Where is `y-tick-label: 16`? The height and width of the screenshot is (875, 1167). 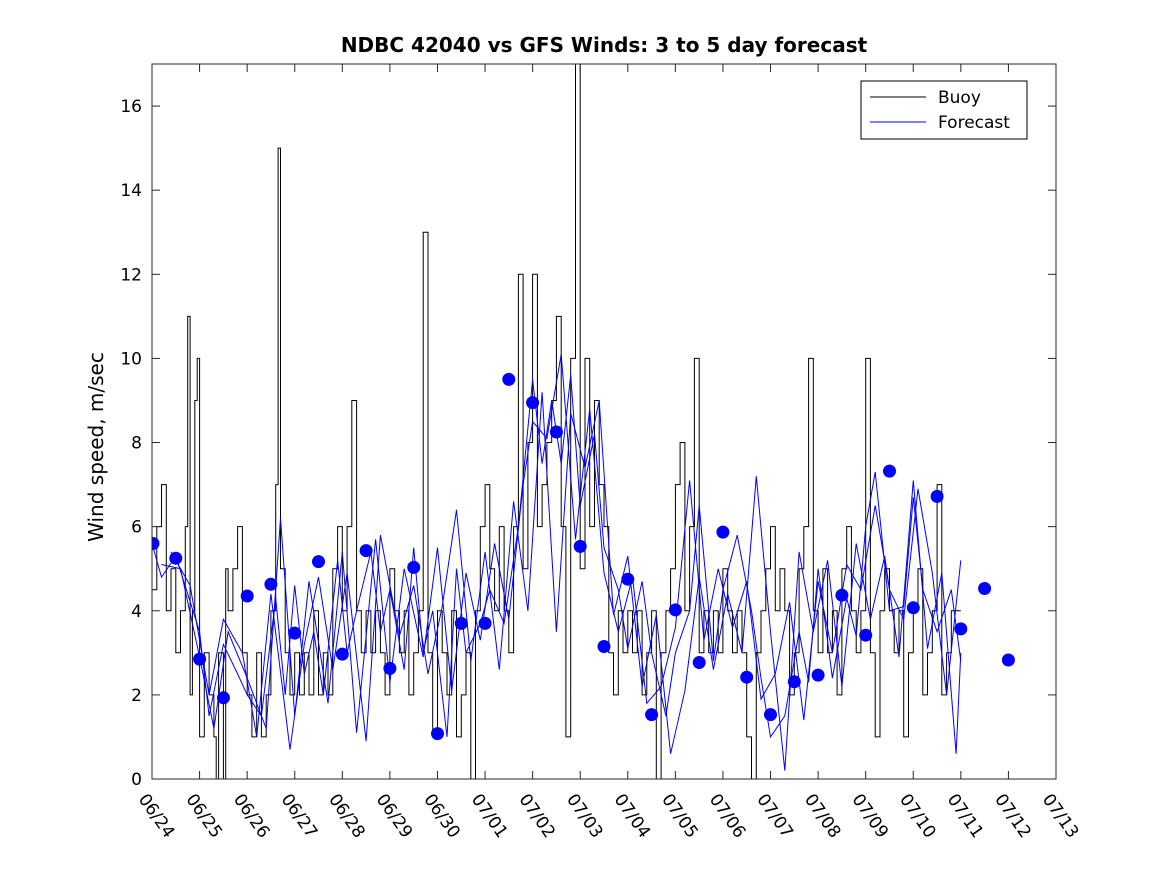 y-tick-label: 16 is located at coordinates (131, 107).